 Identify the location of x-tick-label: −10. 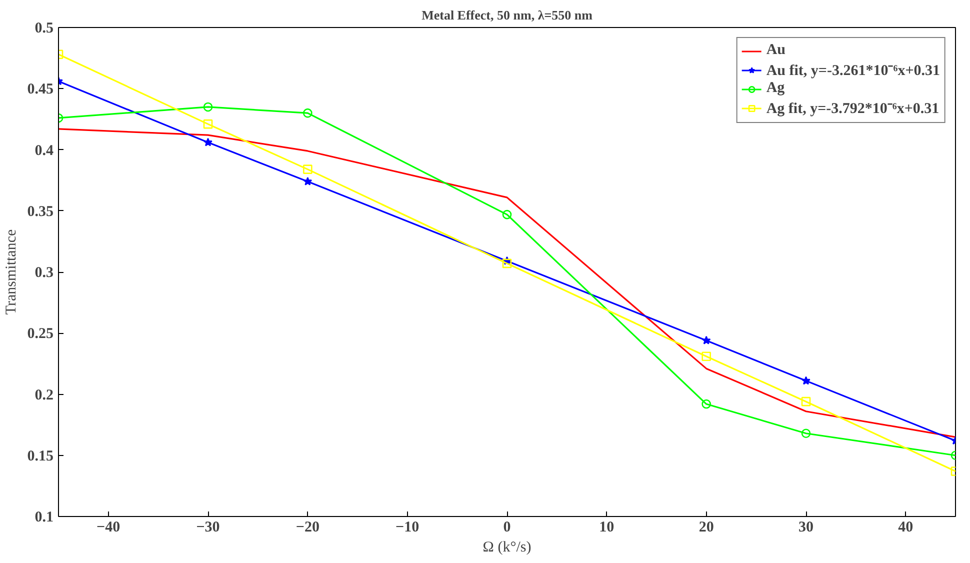
(408, 528).